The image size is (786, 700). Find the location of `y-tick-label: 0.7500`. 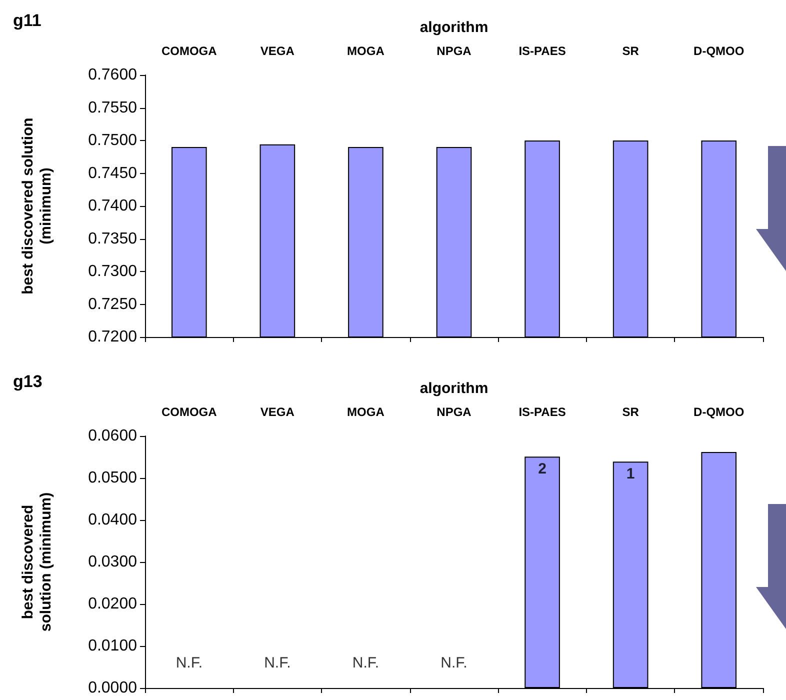

y-tick-label: 0.7500 is located at coordinates (113, 140).